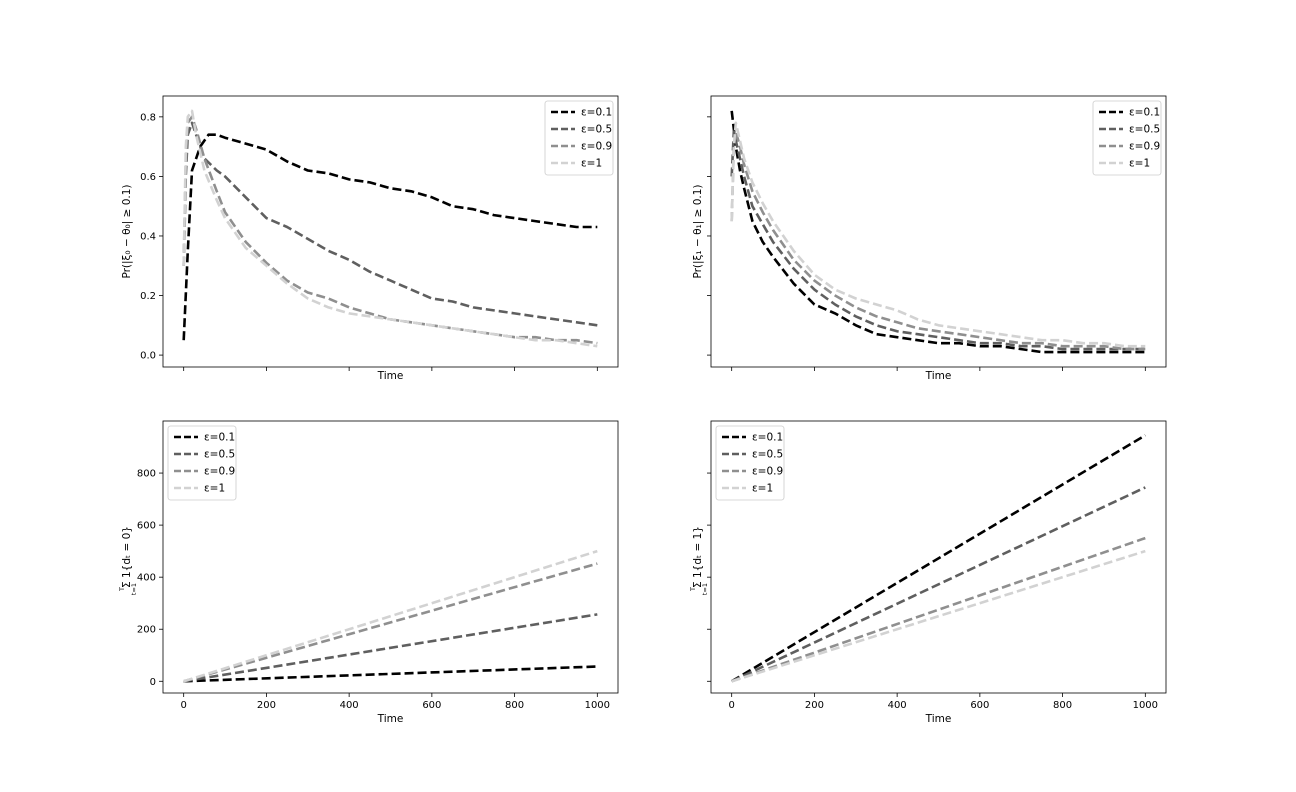 This screenshot has width=1296, height=792. I want to click on y-tick-label: 0.8, so click(148, 117).